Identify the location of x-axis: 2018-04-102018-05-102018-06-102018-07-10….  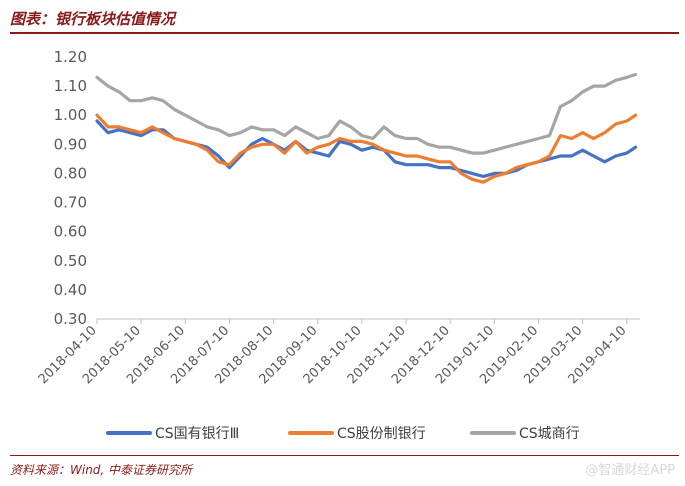
(338, 352).